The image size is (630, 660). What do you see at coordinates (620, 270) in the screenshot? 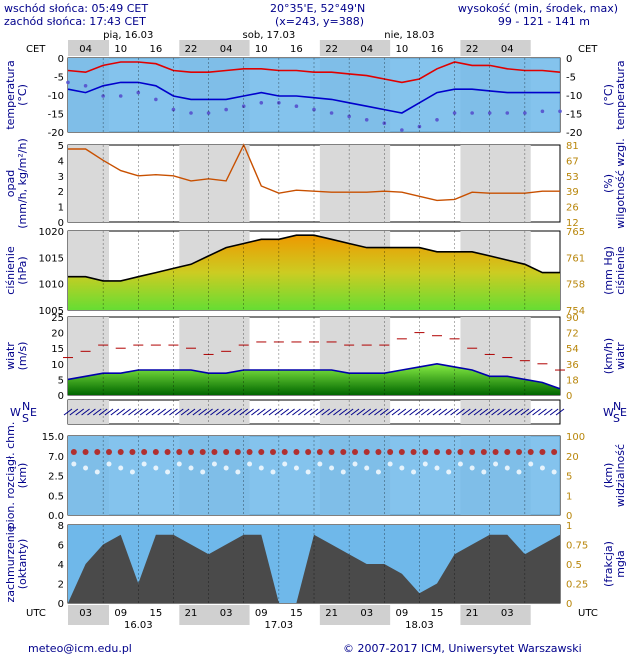
I see `pressure-right-label: ciśnienie` at bounding box center [620, 270].